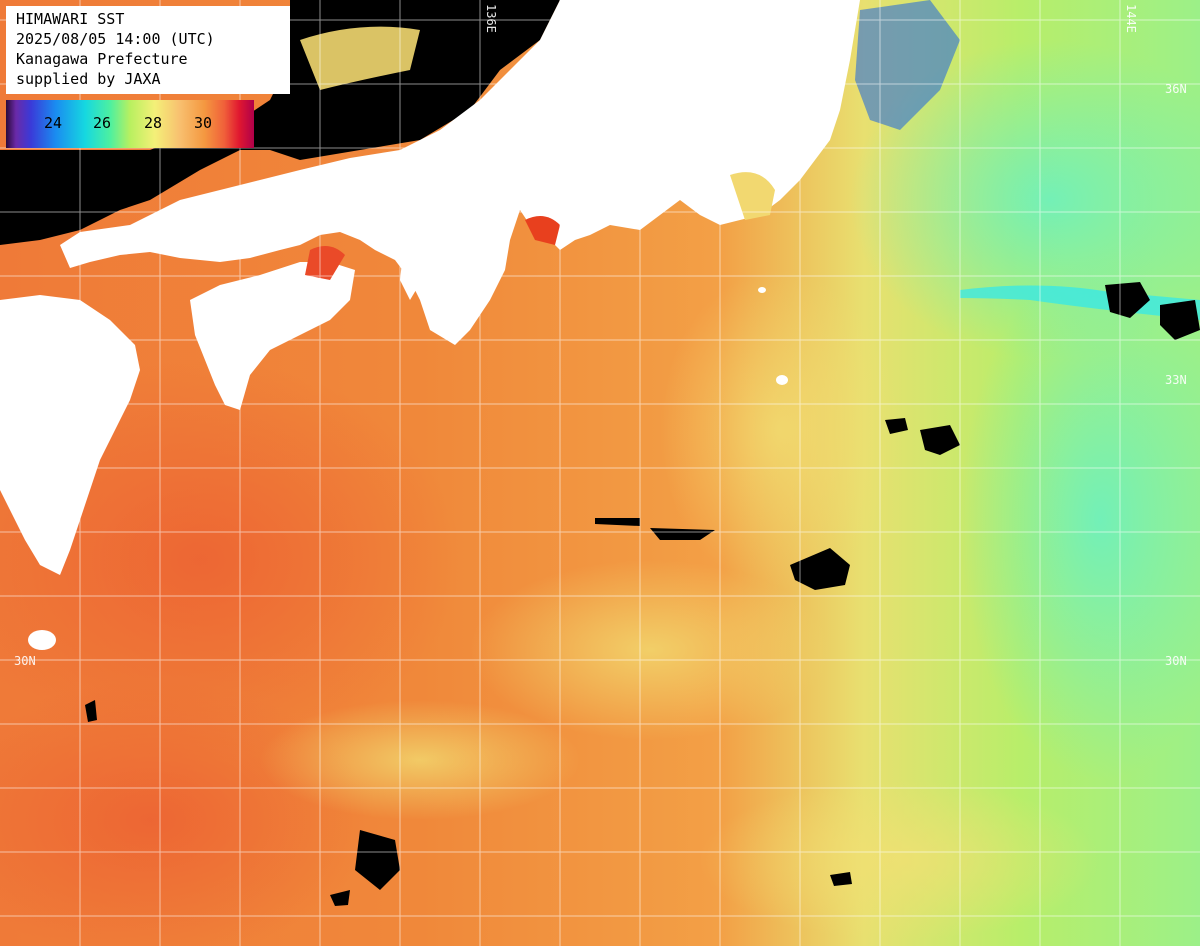  What do you see at coordinates (752, 196) in the screenshot?
I see `land-izu` at bounding box center [752, 196].